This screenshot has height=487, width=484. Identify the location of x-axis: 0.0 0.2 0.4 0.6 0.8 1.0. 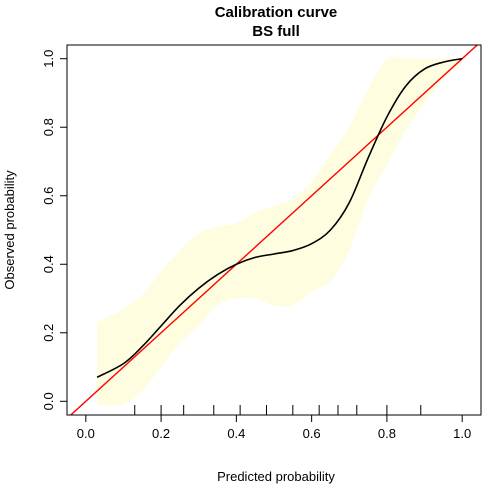
(274, 428).